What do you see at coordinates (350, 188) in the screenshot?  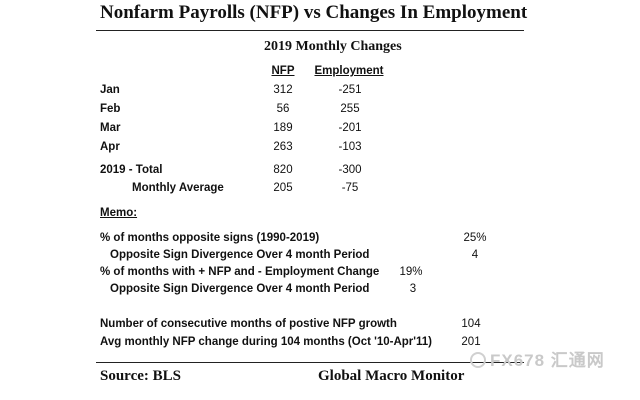 I see `average-employment-value: -75` at bounding box center [350, 188].